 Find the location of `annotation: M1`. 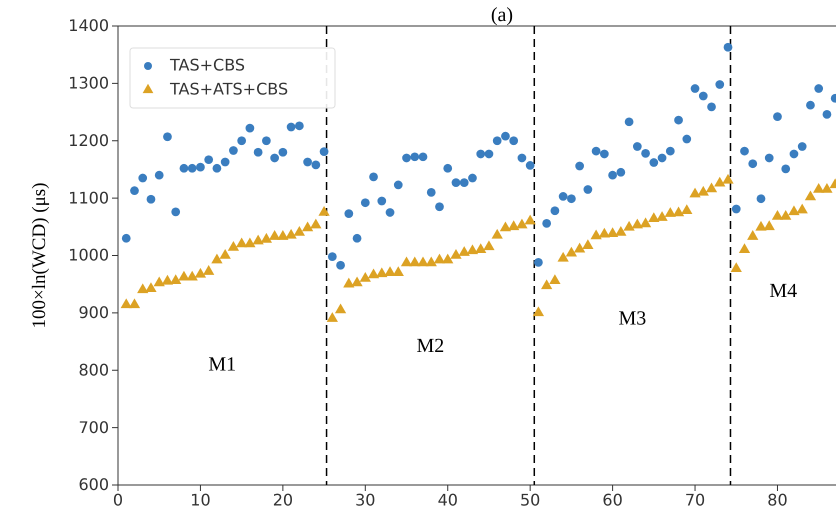

annotation: M1 is located at coordinates (222, 364).